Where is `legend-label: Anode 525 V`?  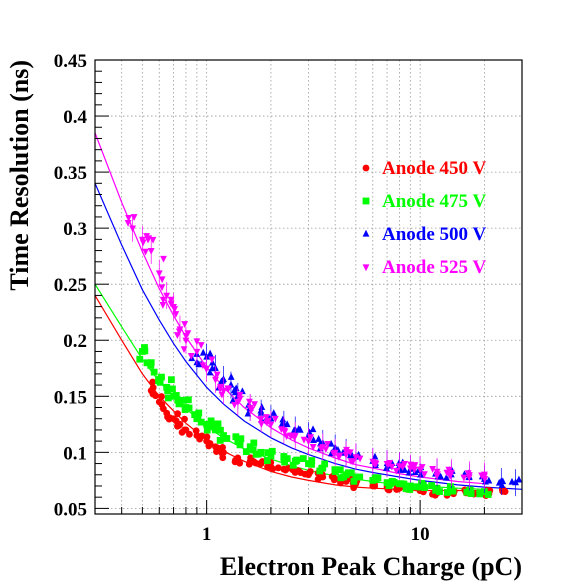 legend-label: Anode 525 V is located at coordinates (434, 267).